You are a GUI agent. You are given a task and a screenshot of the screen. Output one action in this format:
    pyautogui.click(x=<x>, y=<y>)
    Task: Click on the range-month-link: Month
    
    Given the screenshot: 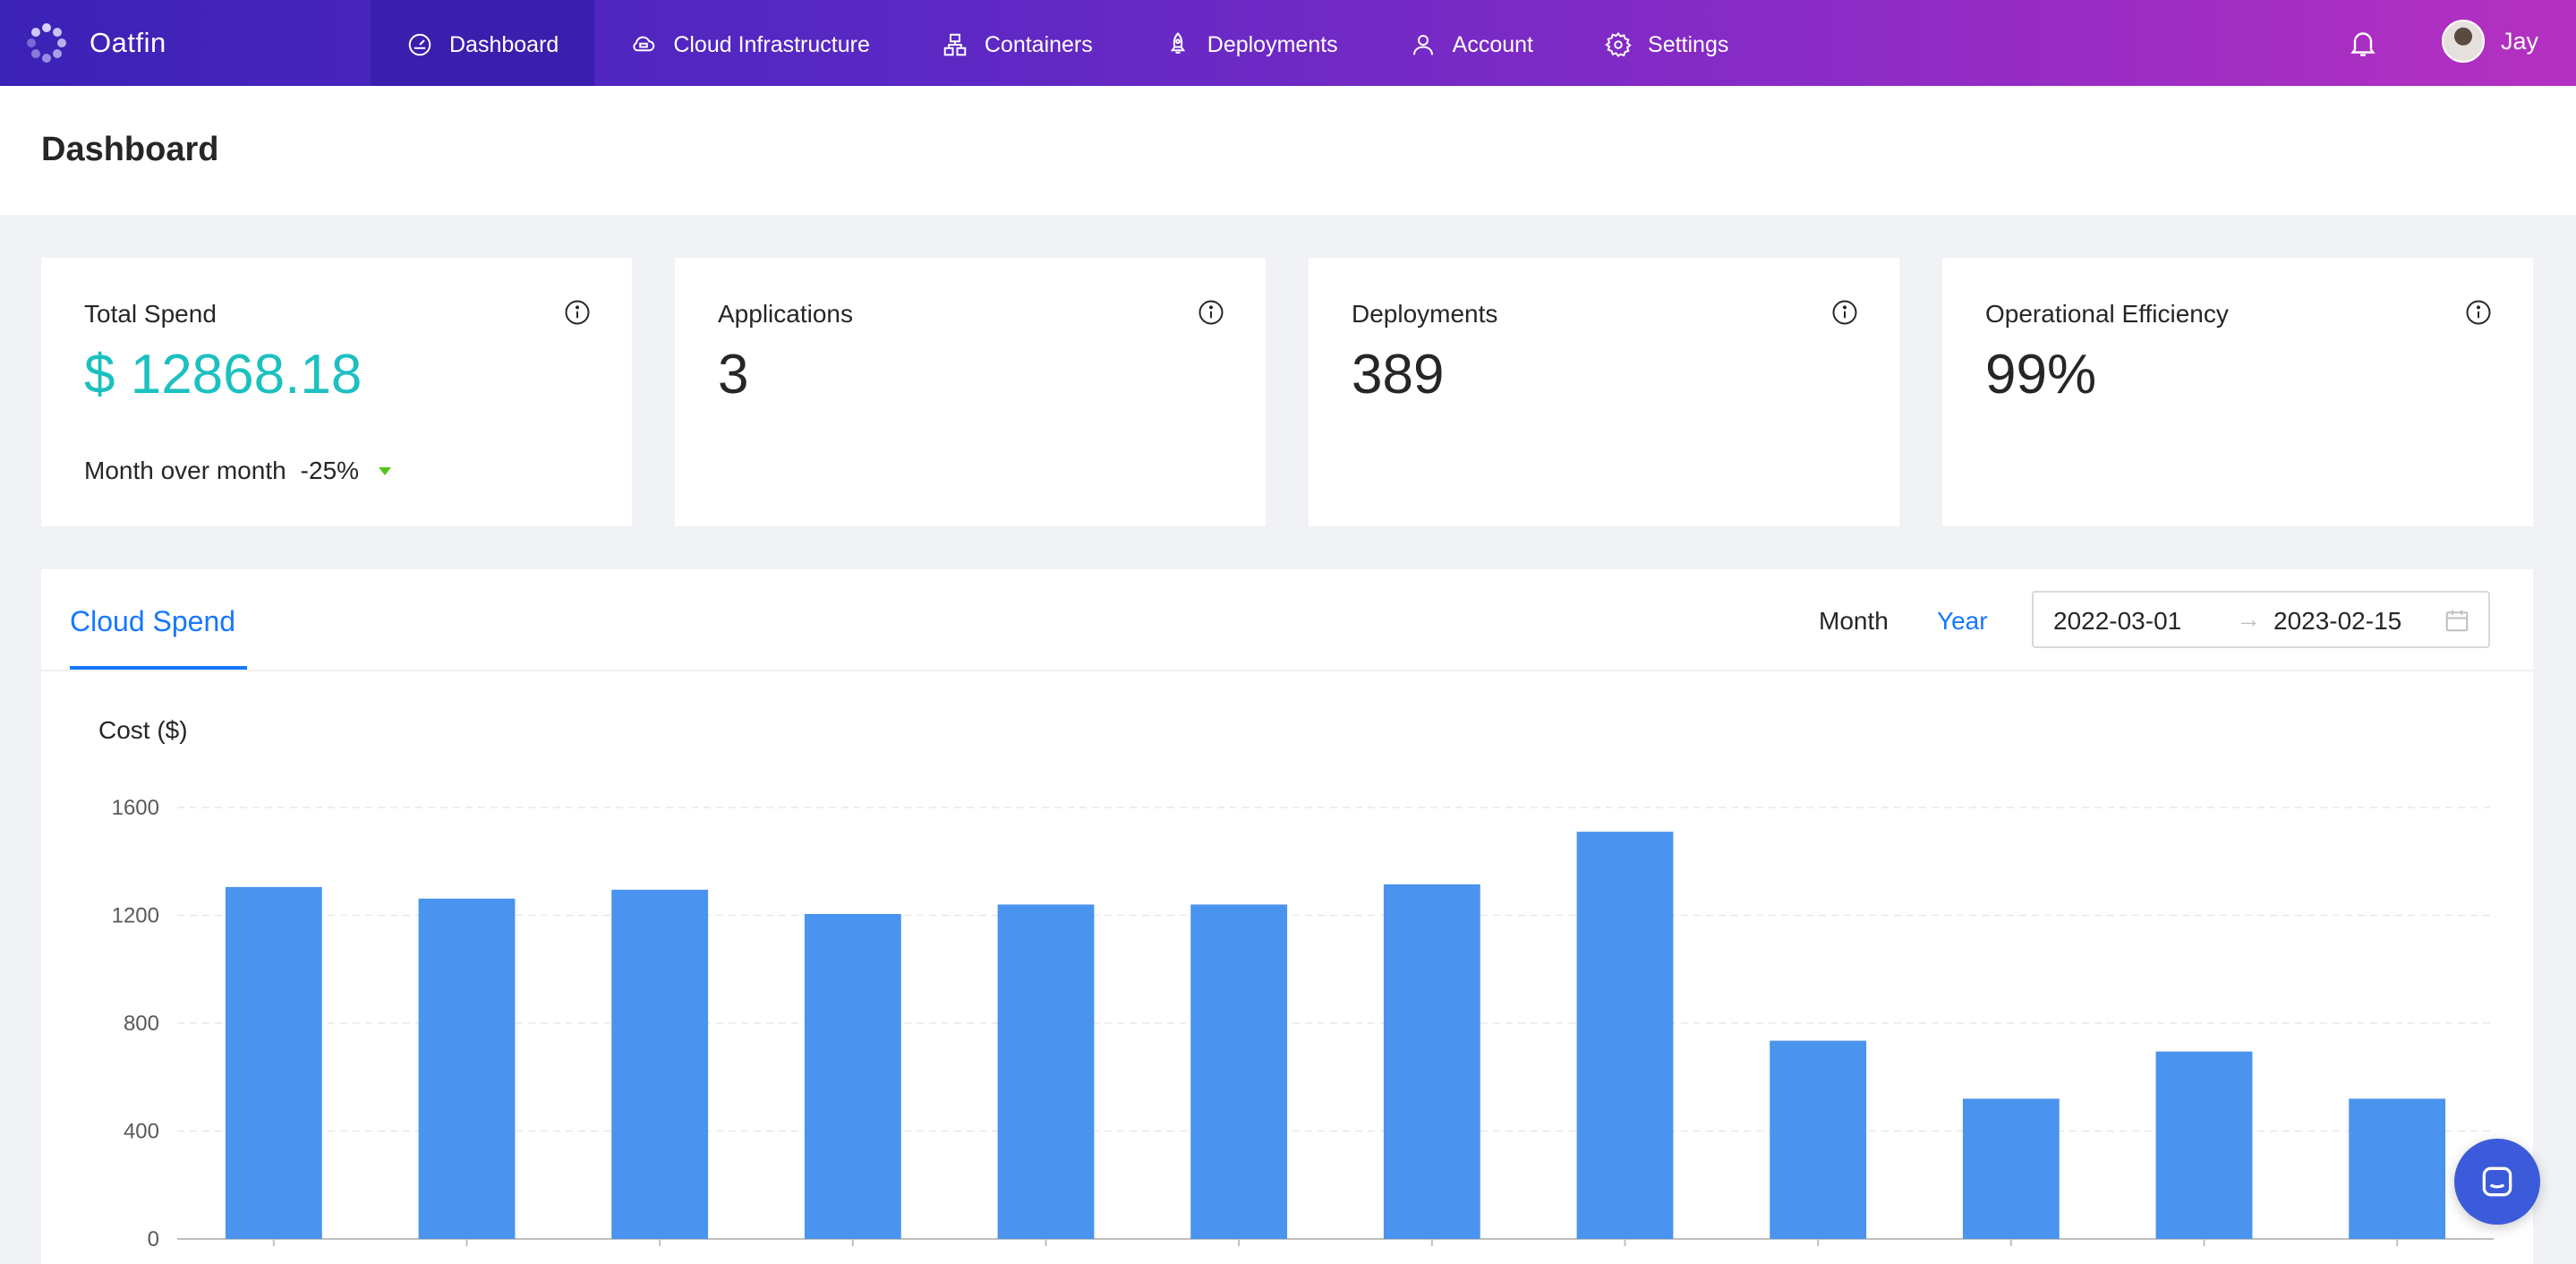 What is the action you would take?
    pyautogui.click(x=1854, y=621)
    